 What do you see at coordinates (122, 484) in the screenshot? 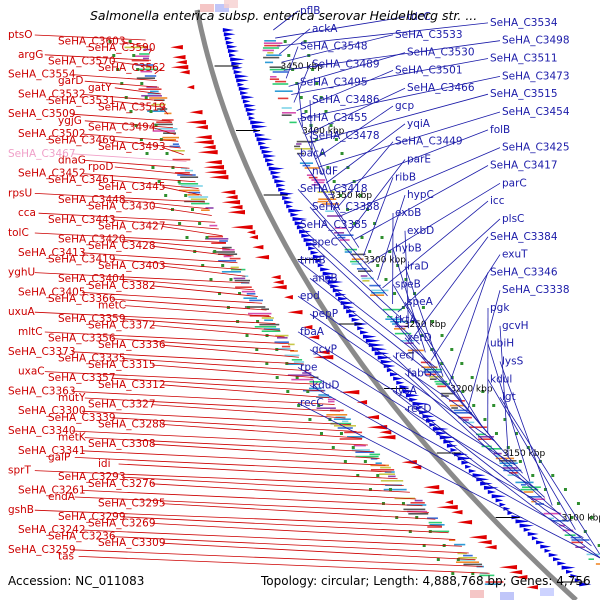
I see `gene-label-left: SeHA_C3276` at bounding box center [122, 484].